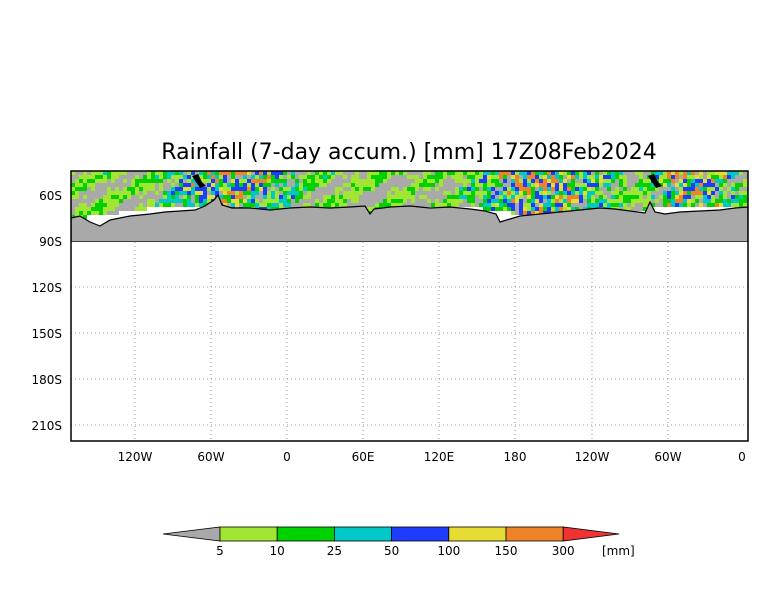 This screenshot has width=784, height=612. What do you see at coordinates (46, 334) in the screenshot?
I see `lat-label: 150S` at bounding box center [46, 334].